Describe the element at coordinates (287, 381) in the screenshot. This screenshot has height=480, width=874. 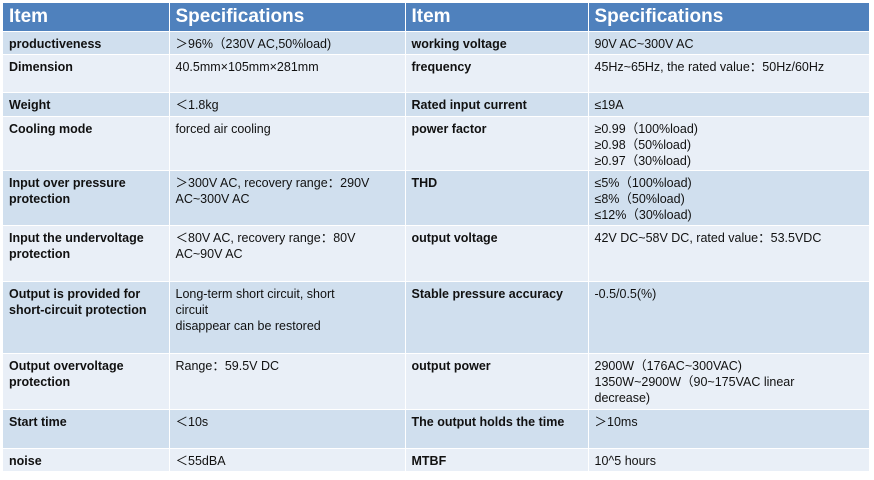
I see `spec-value-left: Range：59.5V DC` at that location.